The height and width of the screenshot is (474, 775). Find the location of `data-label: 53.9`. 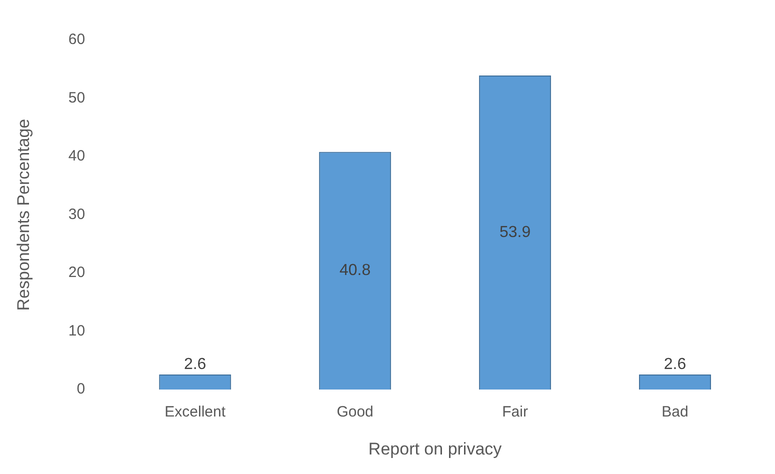

data-label: 53.9 is located at coordinates (515, 232).